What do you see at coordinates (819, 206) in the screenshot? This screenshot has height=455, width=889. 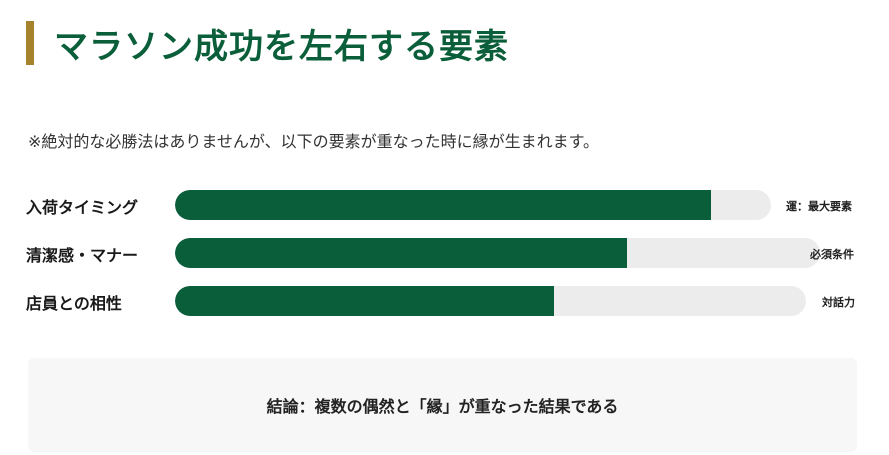 I see `factor-note: 運：最大要素` at bounding box center [819, 206].